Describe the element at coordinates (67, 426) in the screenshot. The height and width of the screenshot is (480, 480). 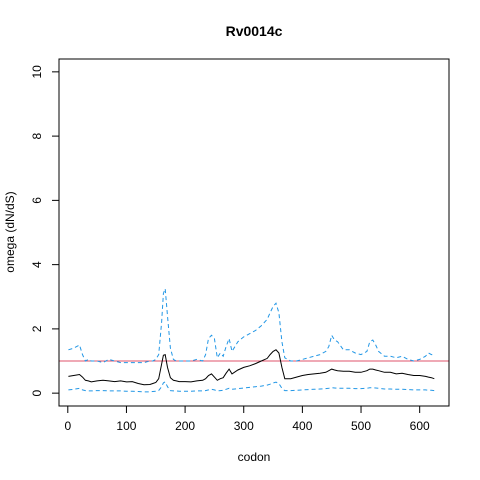
I see `x-tick-label: 0` at that location.